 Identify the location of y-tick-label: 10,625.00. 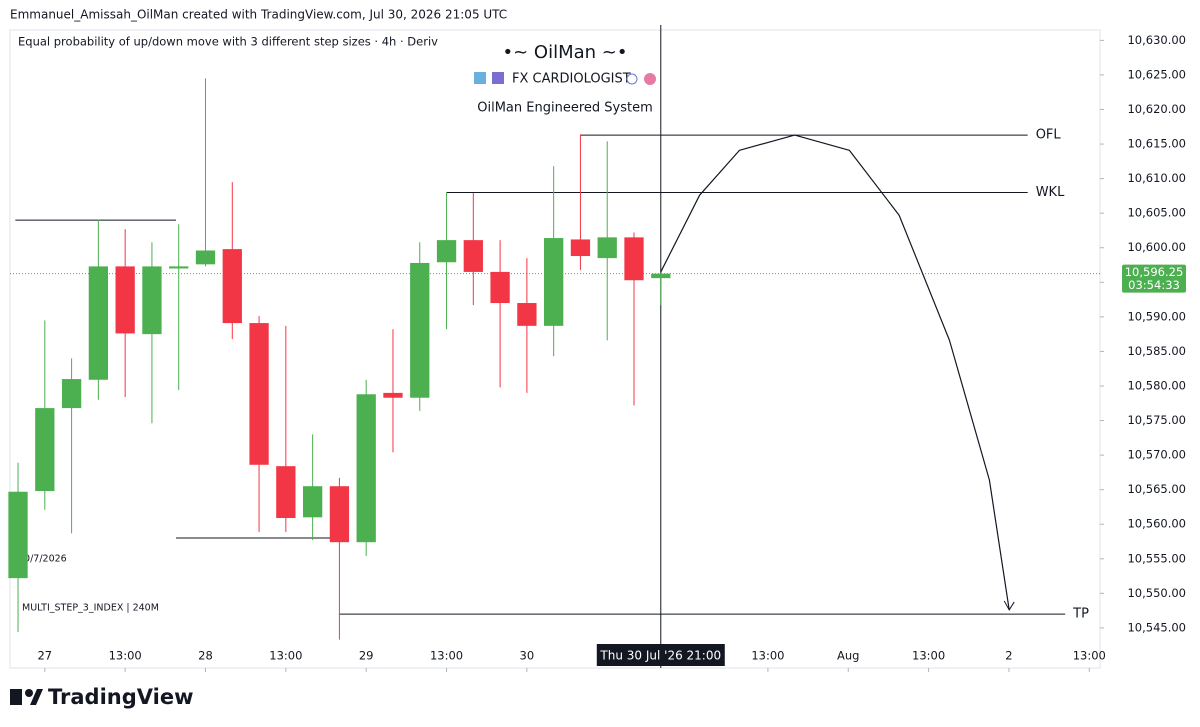
(1156, 74).